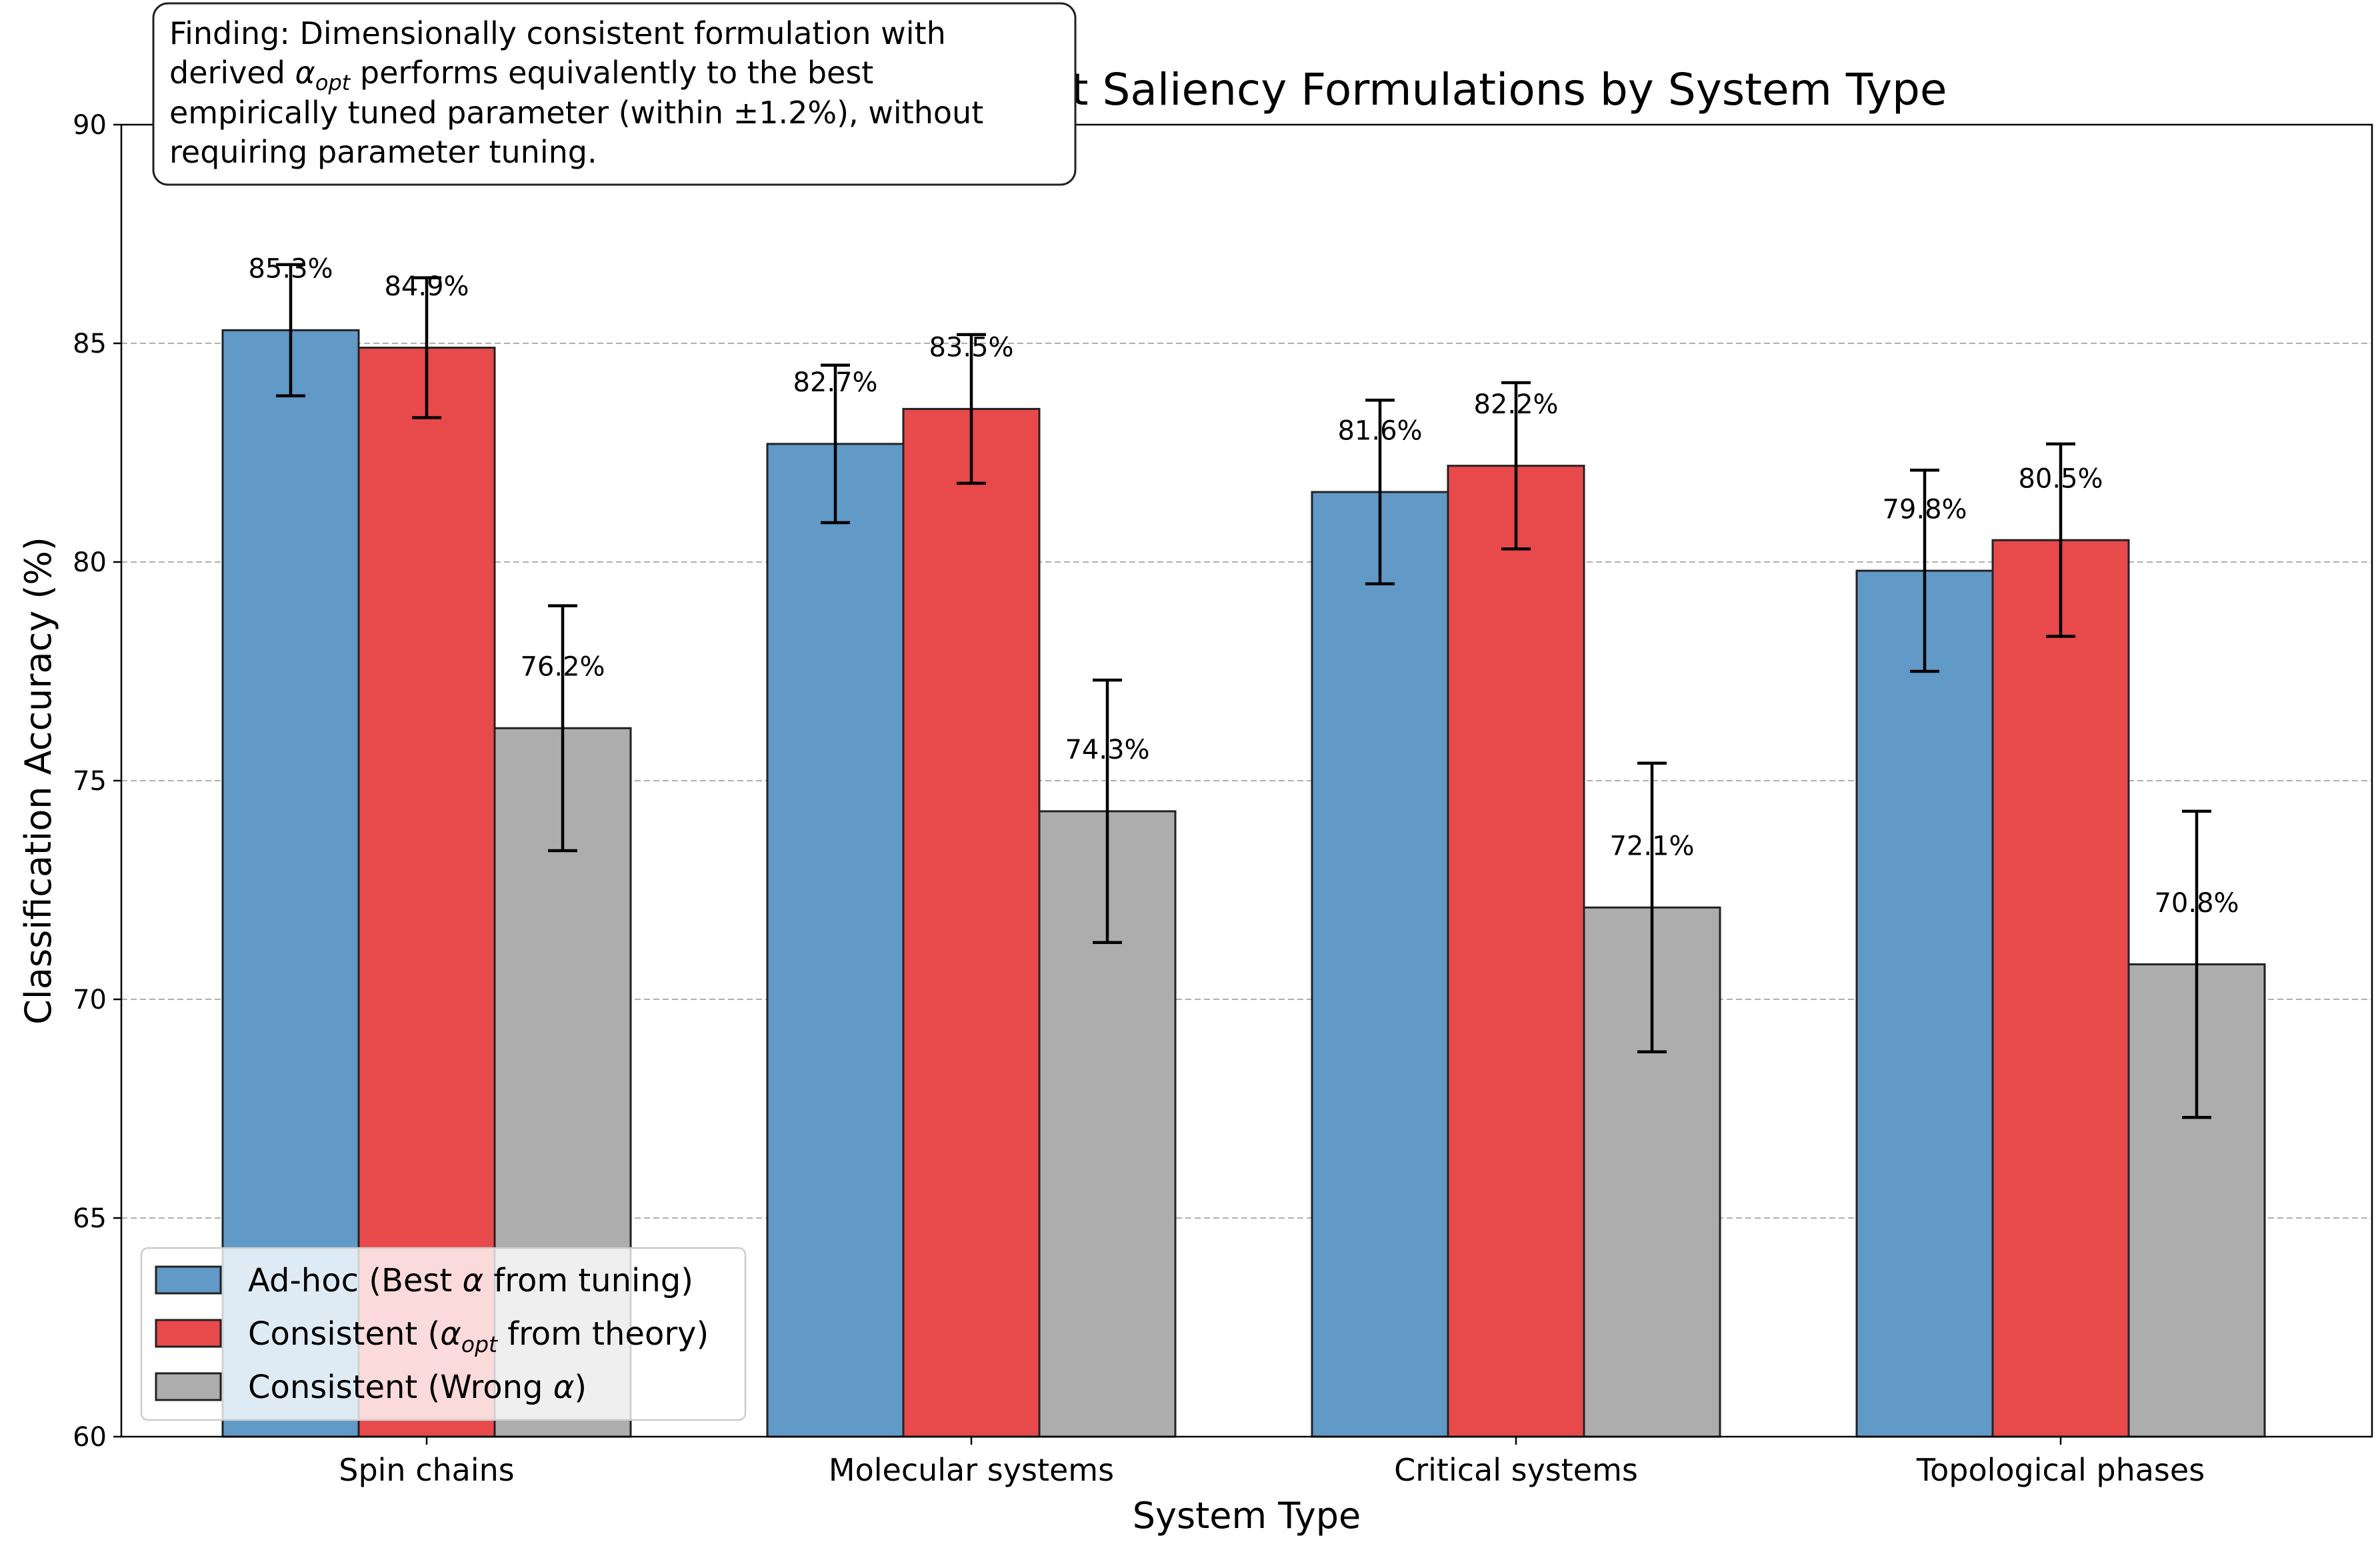 The width and height of the screenshot is (2380, 1550). I want to click on data-label: 72.1%, so click(1651, 846).